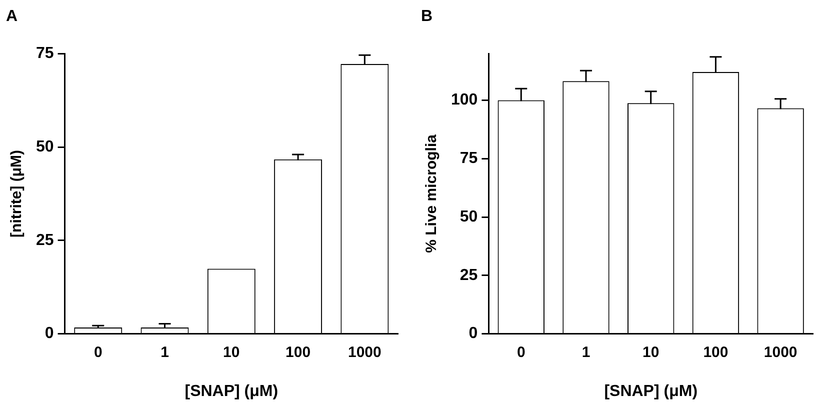 The image size is (831, 412). I want to click on y-axis-title: % Live microglia, so click(431, 193).